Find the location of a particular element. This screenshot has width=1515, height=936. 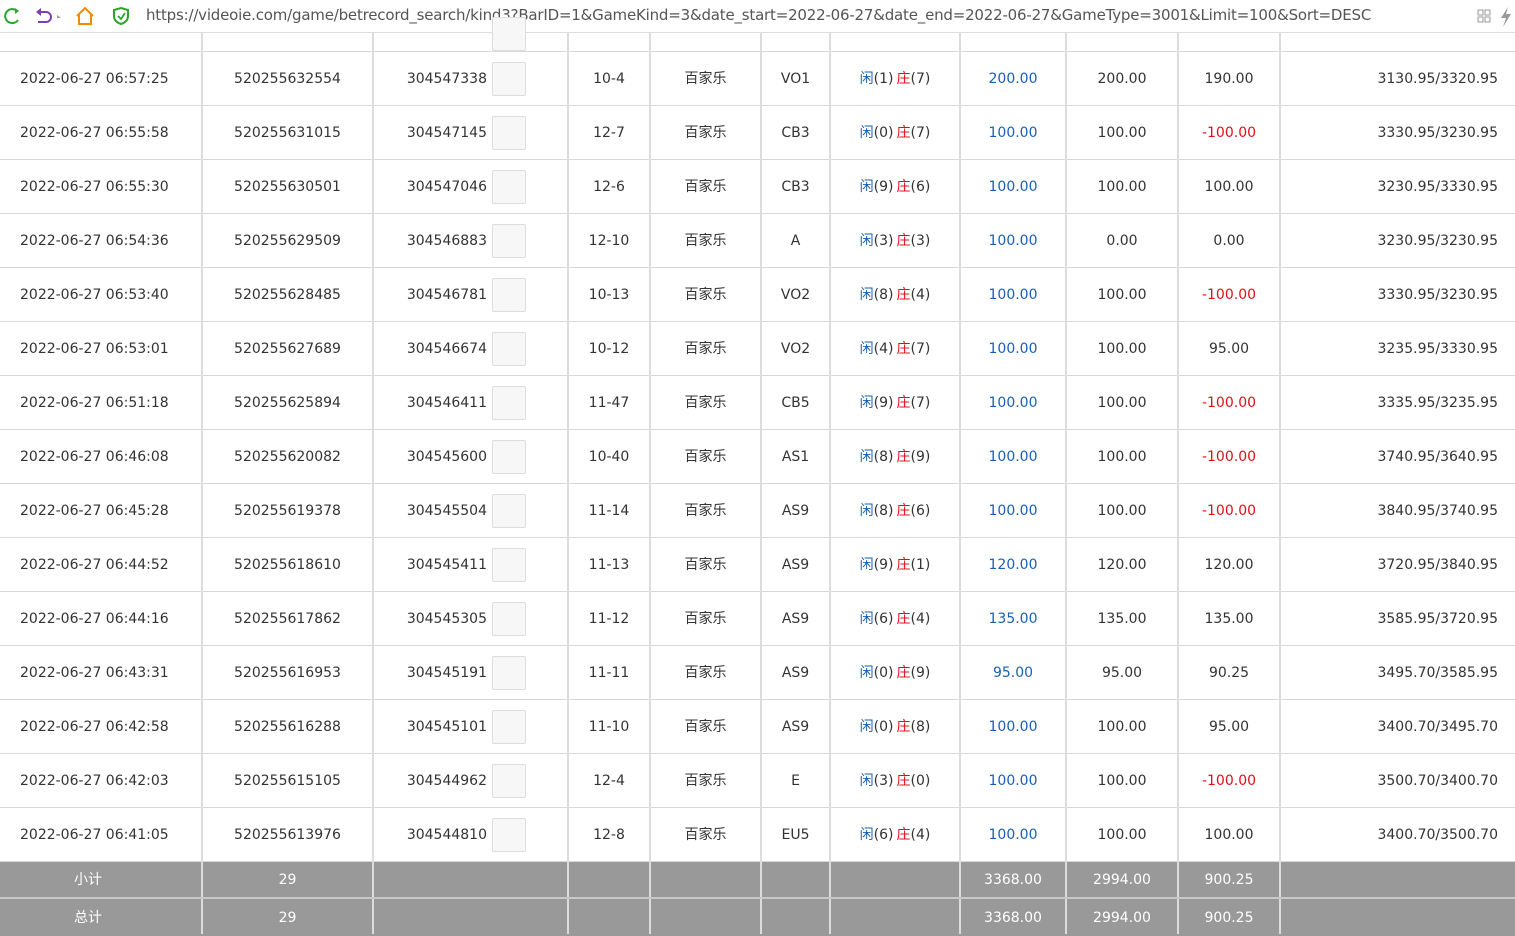

game-id: 304546883 is located at coordinates (446, 241).